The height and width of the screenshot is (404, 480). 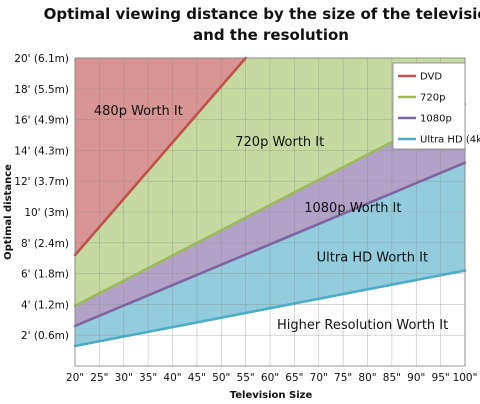 I want to click on chart-title-line-2: and the resolution, so click(x=271, y=35).